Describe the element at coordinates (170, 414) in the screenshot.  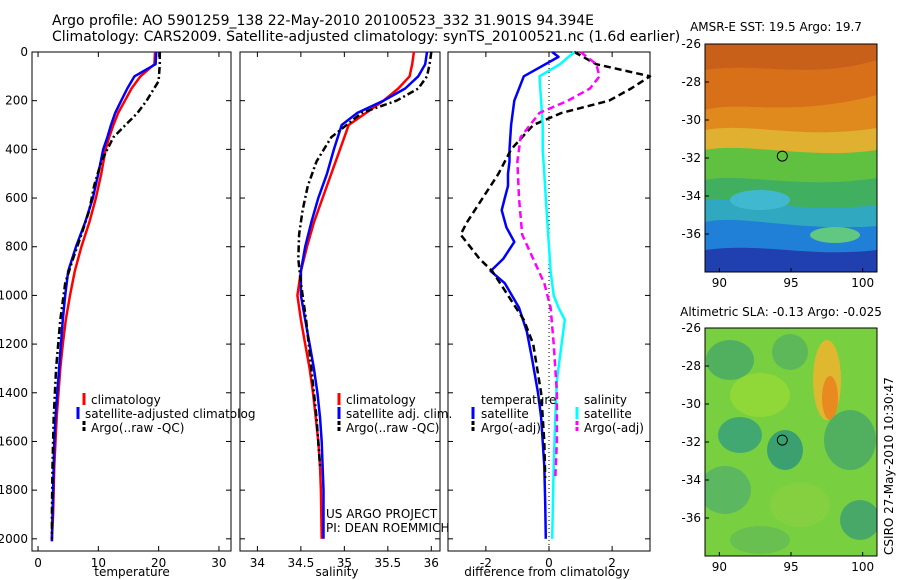
I see `legend-label-satellite: satellite-adjusted climatolog` at that location.